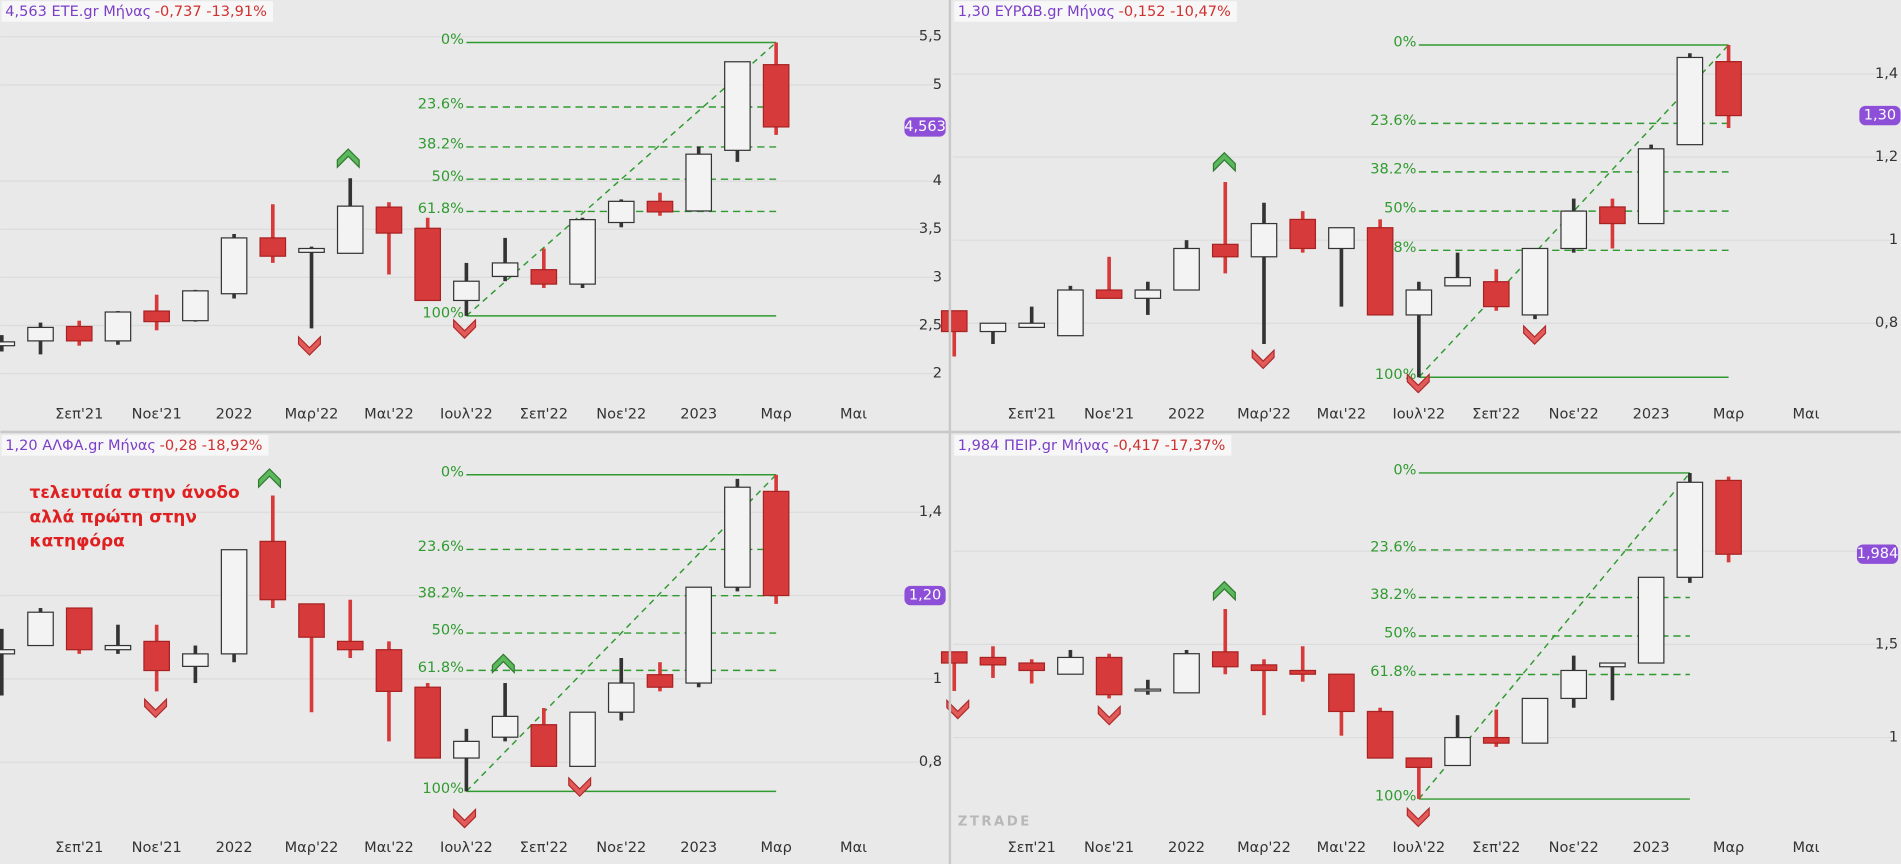  What do you see at coordinates (1032, 848) in the screenshot?
I see `x-tick-label: Σεπ'21` at bounding box center [1032, 848].